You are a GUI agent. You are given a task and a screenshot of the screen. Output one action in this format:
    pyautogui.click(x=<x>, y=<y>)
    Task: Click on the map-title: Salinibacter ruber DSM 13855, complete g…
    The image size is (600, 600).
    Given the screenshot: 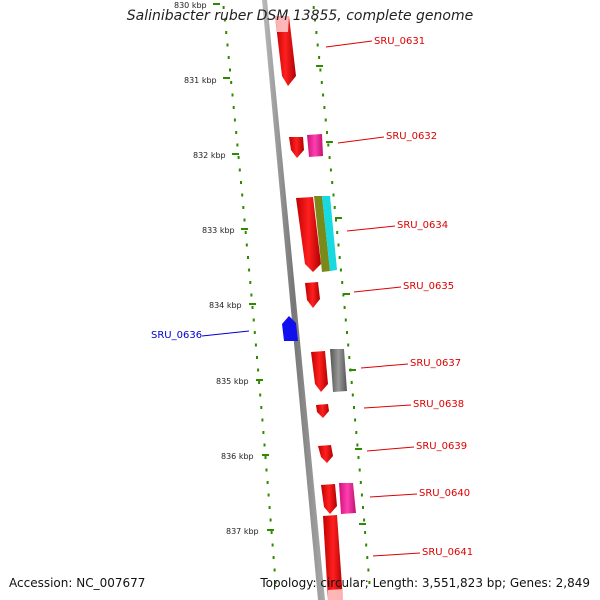 What is the action you would take?
    pyautogui.click(x=300, y=16)
    